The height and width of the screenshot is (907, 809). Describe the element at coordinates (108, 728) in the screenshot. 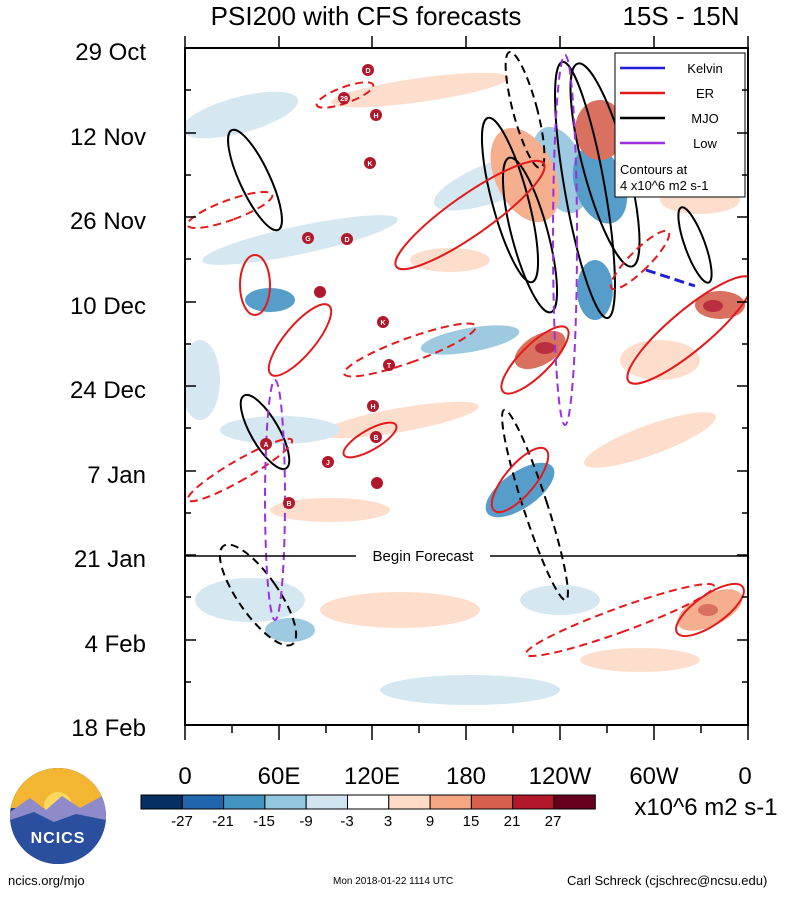

I see `y-tick-label: 18 Feb` at that location.